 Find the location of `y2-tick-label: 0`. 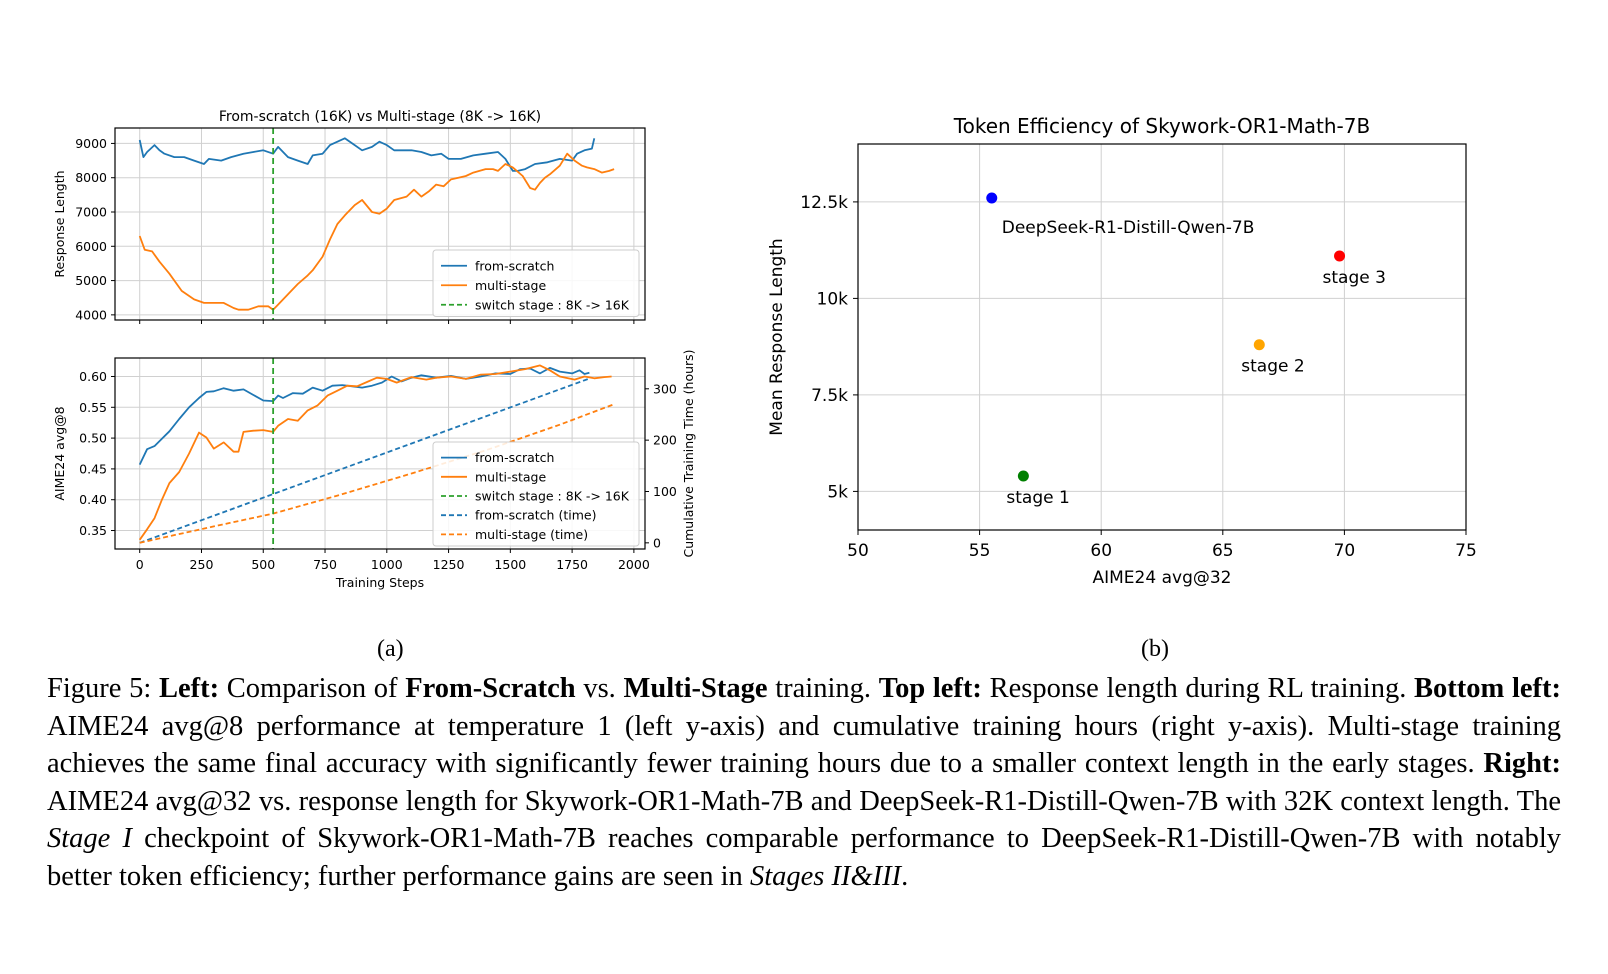

y2-tick-label: 0 is located at coordinates (657, 542).